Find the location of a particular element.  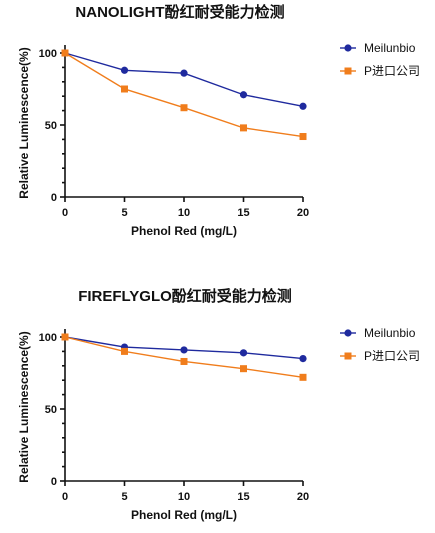

chart-title: FIREFLYGLO酚红耐受能力检测 is located at coordinates (185, 296).